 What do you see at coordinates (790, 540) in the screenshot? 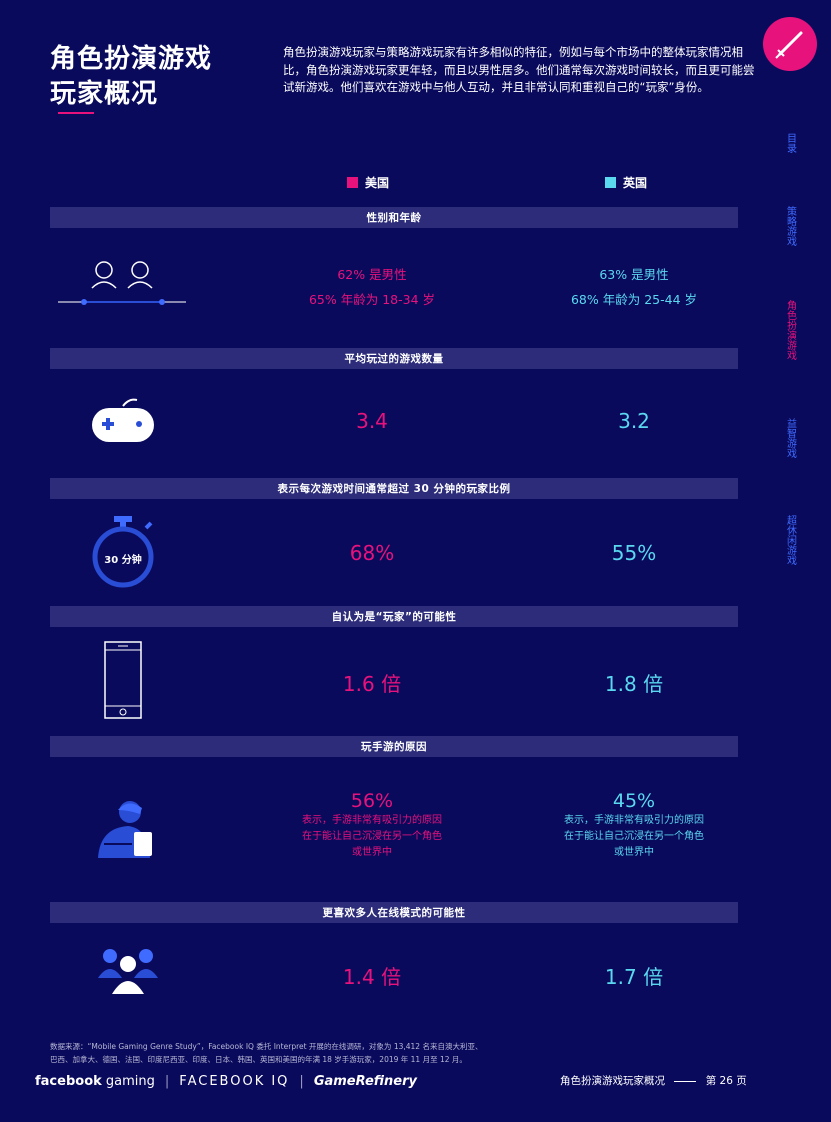
I see `sidenav-item-hypercasual: 超休闲游戏` at bounding box center [790, 540].